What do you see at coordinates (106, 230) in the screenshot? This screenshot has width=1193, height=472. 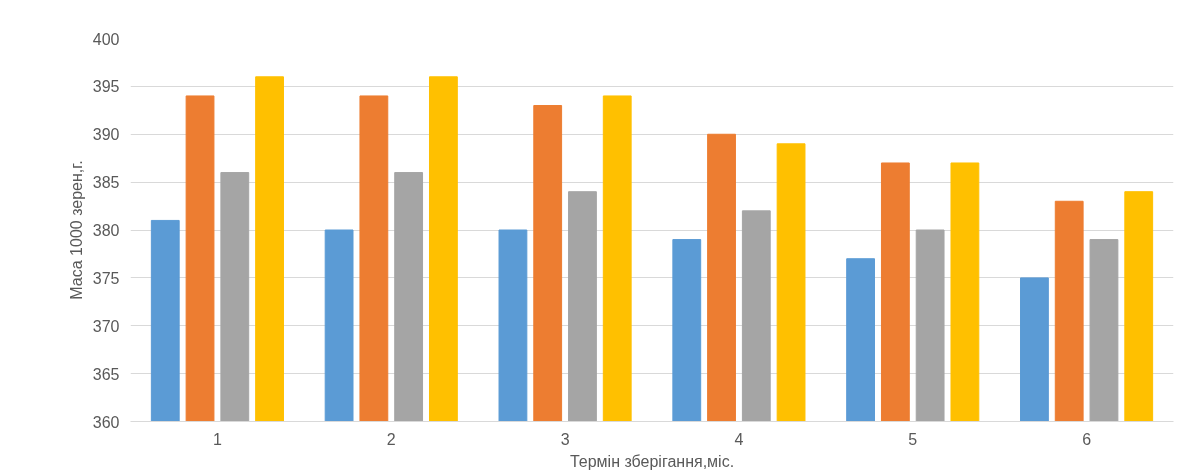 I see `y-tick-label: 380` at bounding box center [106, 230].